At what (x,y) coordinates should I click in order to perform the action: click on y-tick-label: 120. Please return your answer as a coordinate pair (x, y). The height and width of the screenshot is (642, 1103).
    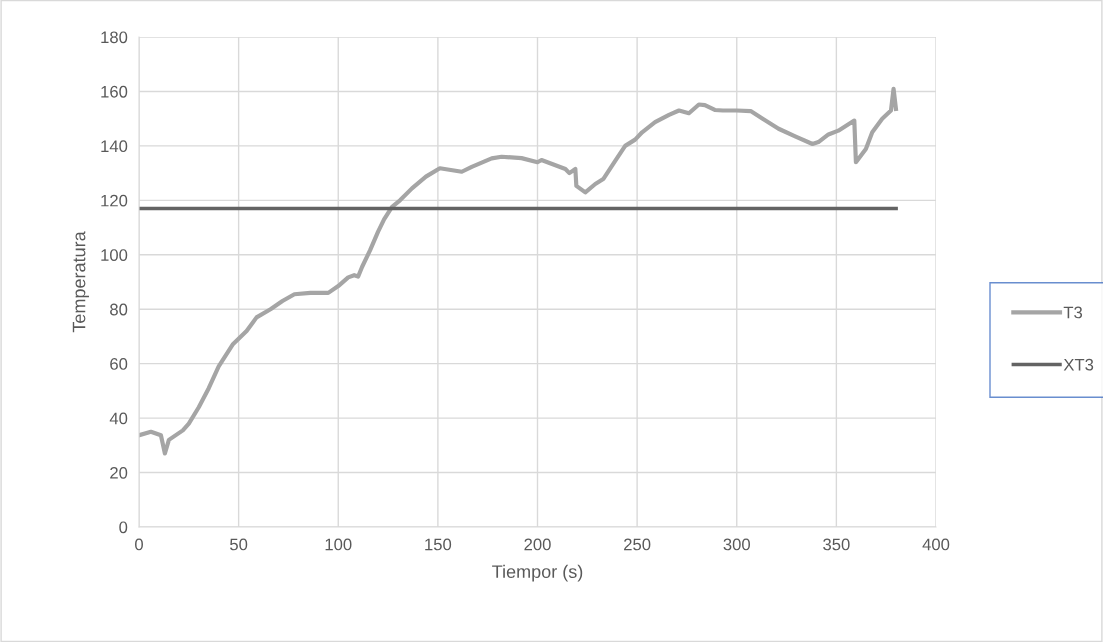
    Looking at the image, I should click on (114, 200).